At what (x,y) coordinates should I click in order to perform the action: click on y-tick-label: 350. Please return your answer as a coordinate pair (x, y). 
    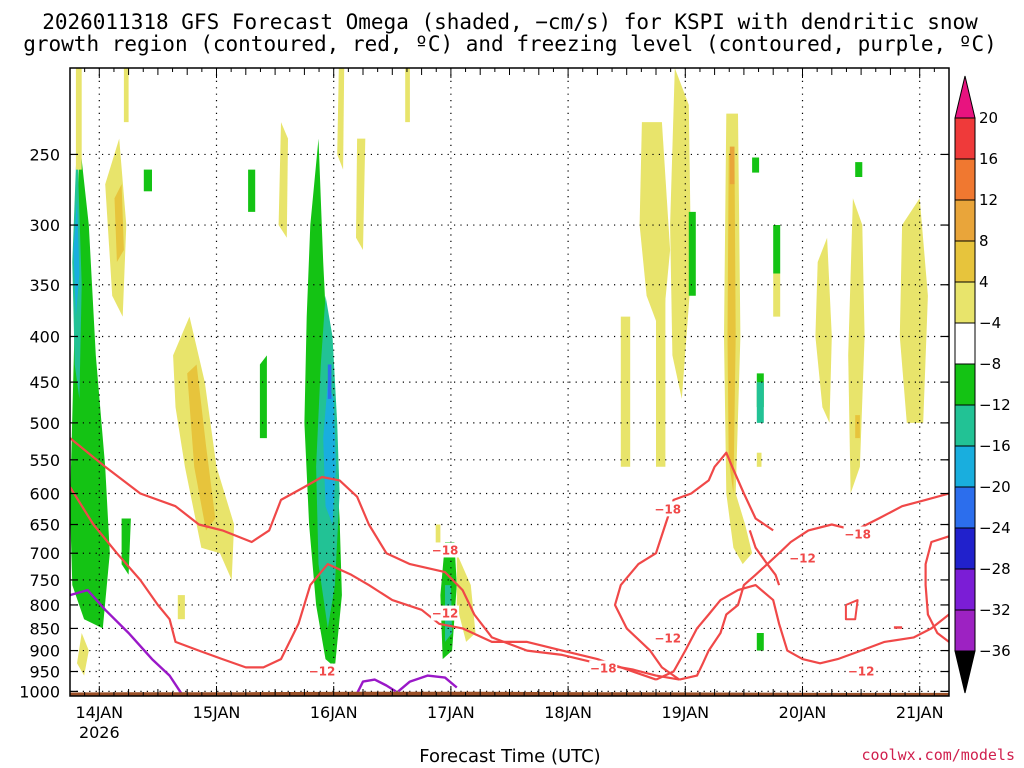
    Looking at the image, I should click on (44, 285).